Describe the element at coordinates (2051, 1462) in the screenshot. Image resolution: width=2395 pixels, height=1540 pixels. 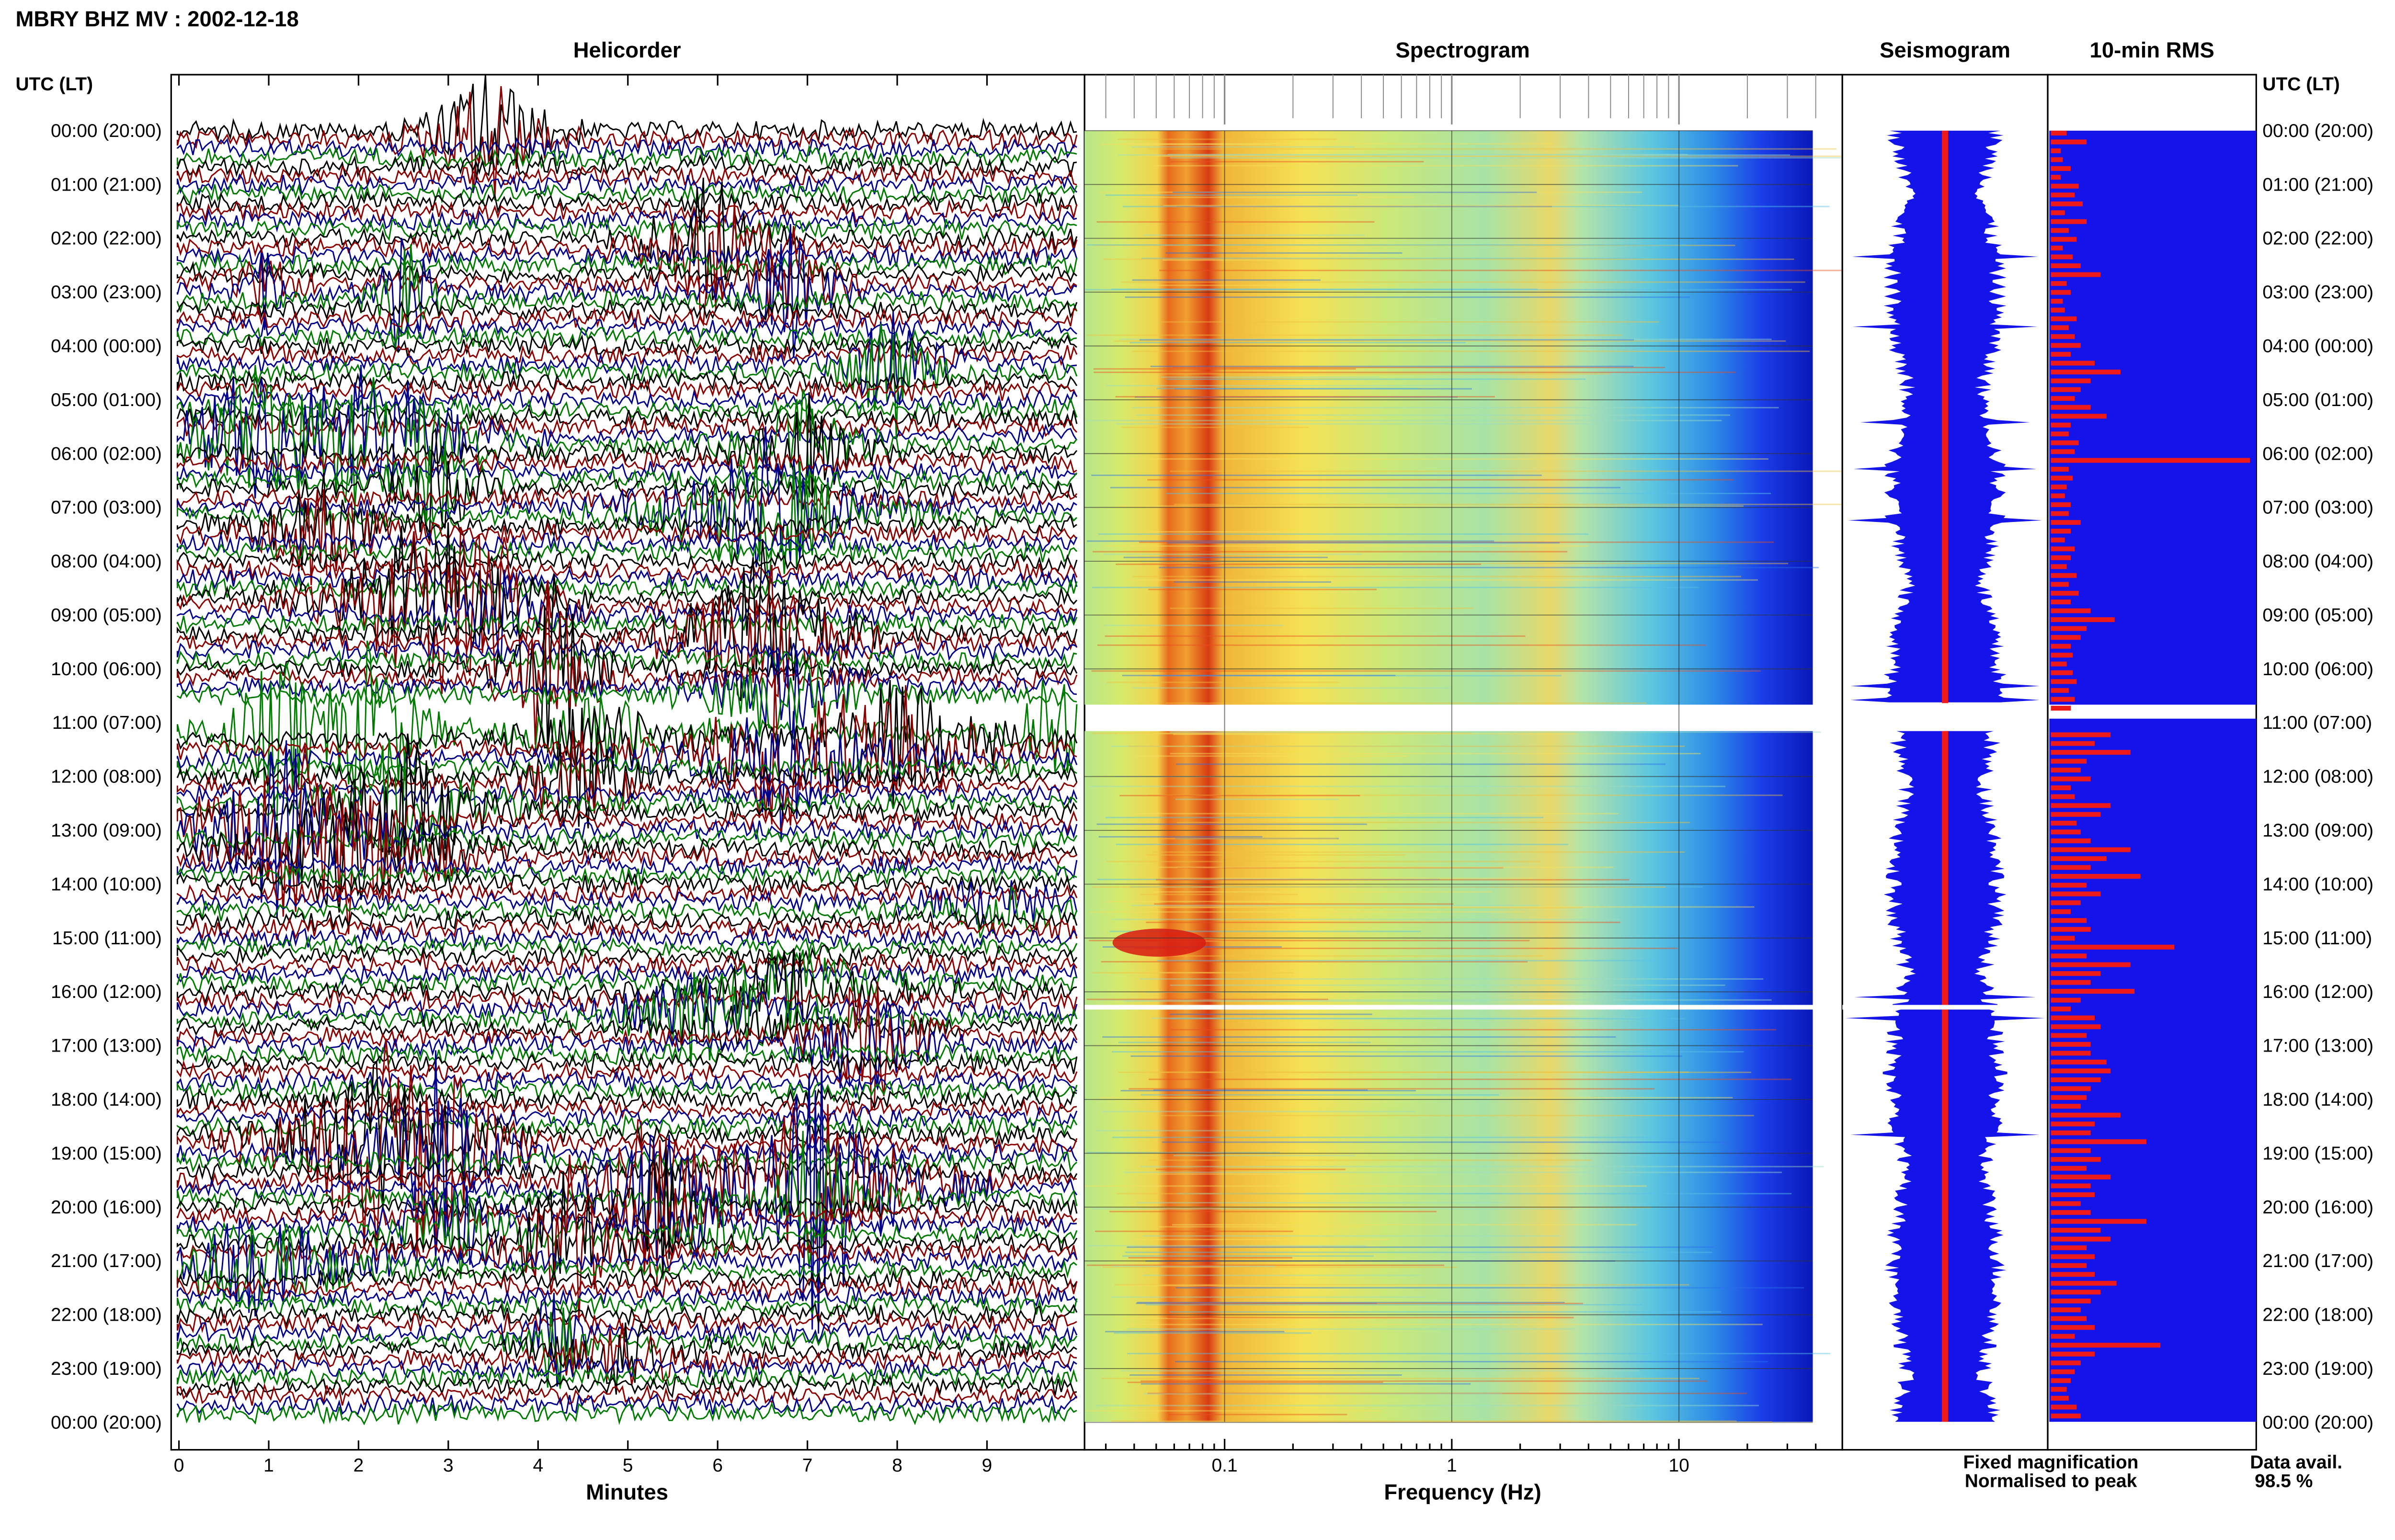
I see `legend-fixed-magnification: Fixed magnification` at that location.